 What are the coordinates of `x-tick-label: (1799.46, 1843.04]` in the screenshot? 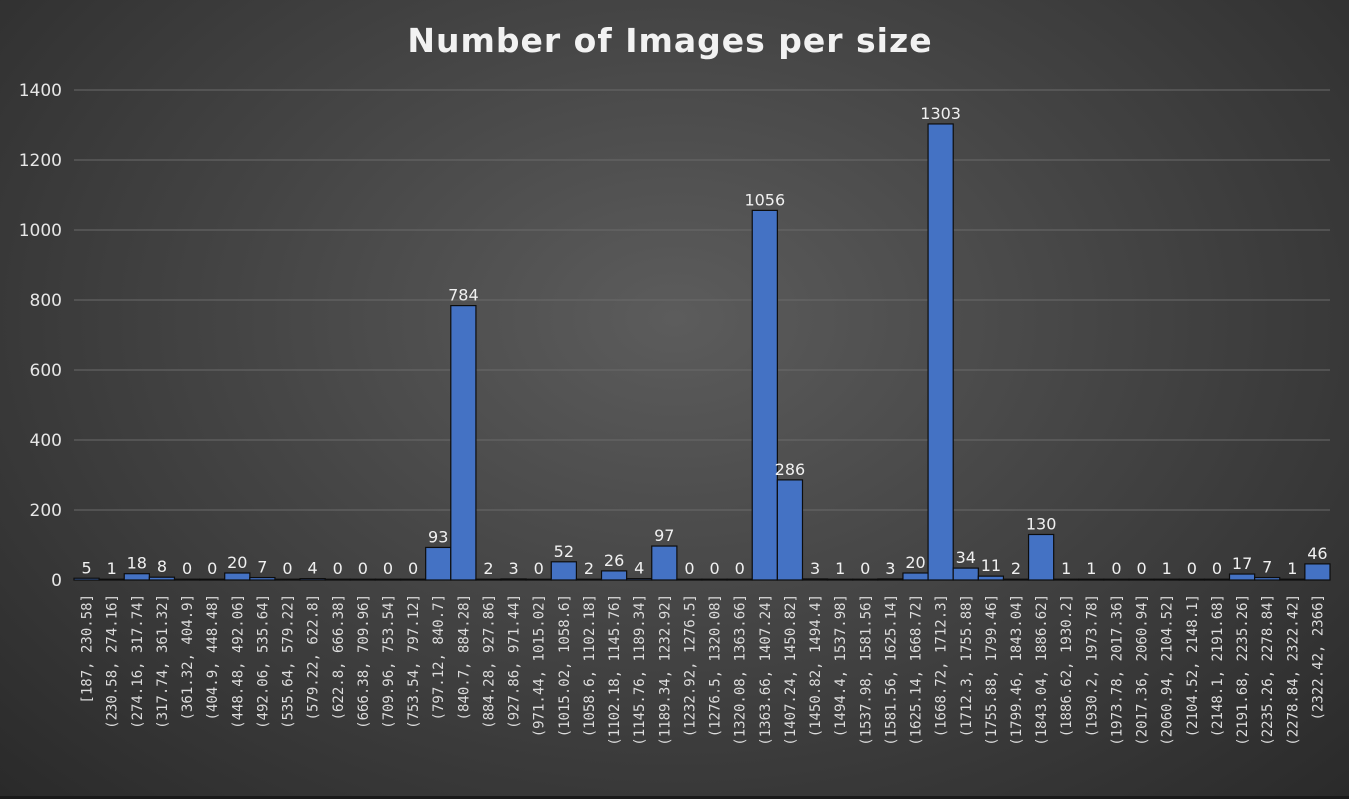 It's located at (1017, 670).